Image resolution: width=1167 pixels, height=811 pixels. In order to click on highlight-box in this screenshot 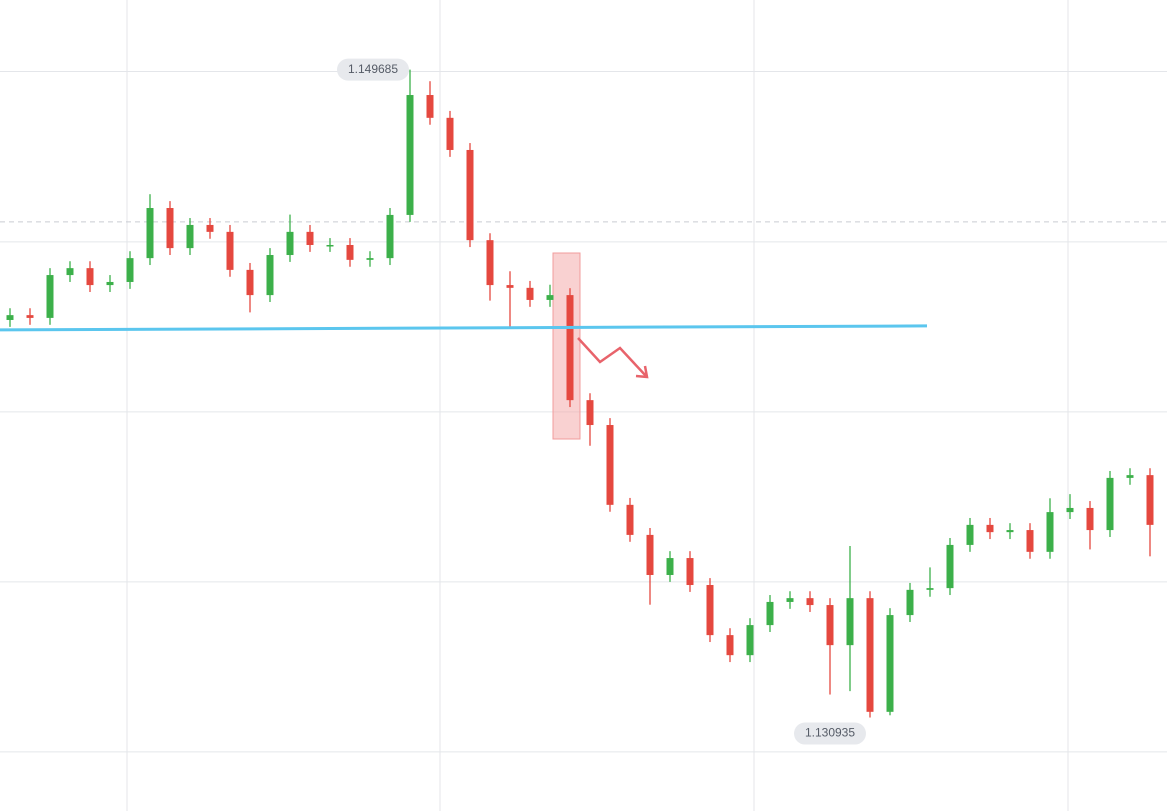, I will do `click(566, 346)`.